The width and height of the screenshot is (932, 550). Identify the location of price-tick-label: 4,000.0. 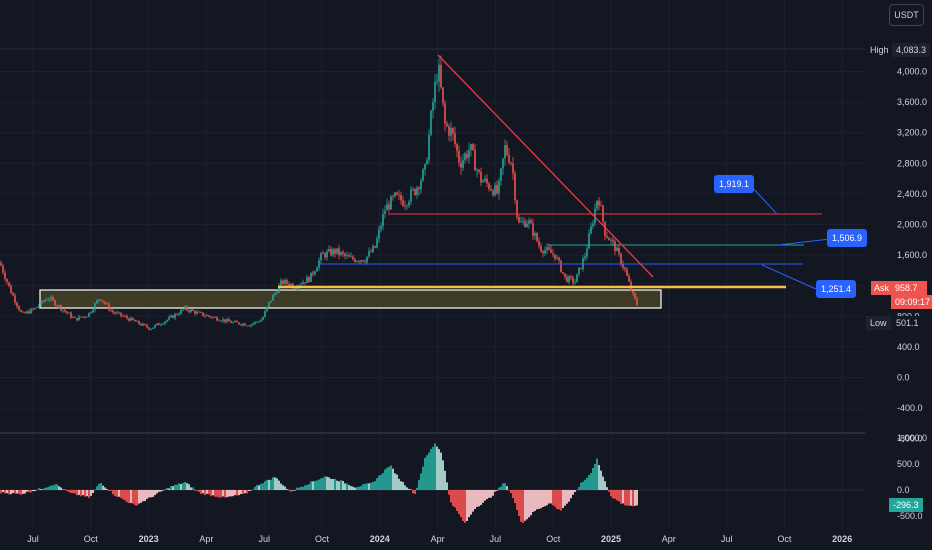
(912, 72).